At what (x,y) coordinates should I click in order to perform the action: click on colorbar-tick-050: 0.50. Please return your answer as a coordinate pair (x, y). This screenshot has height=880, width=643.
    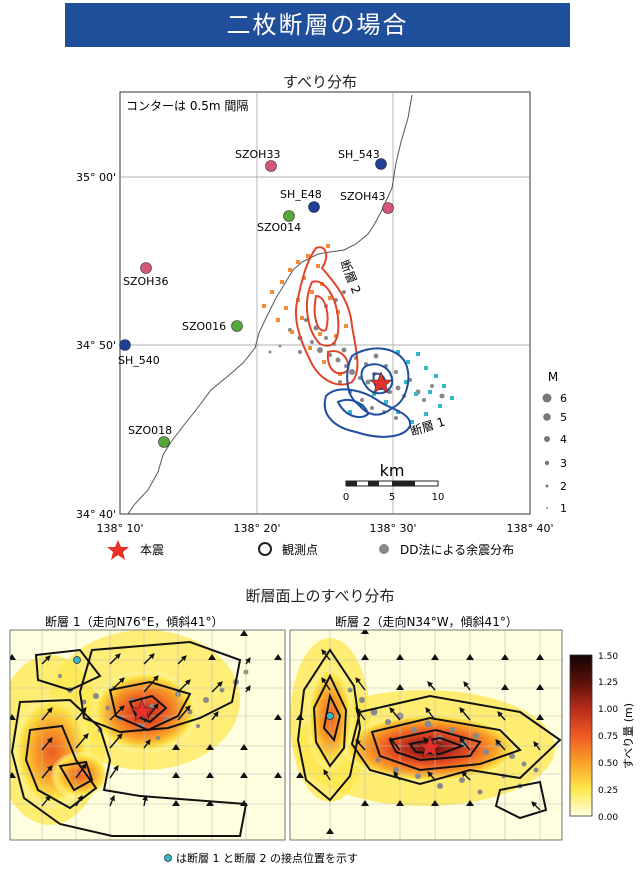
    Looking at the image, I should click on (608, 764).